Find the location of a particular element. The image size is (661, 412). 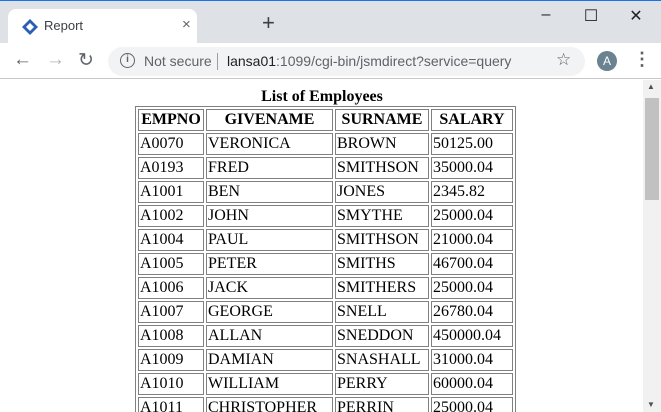

cell-salary: 31000.04 is located at coordinates (472, 360).